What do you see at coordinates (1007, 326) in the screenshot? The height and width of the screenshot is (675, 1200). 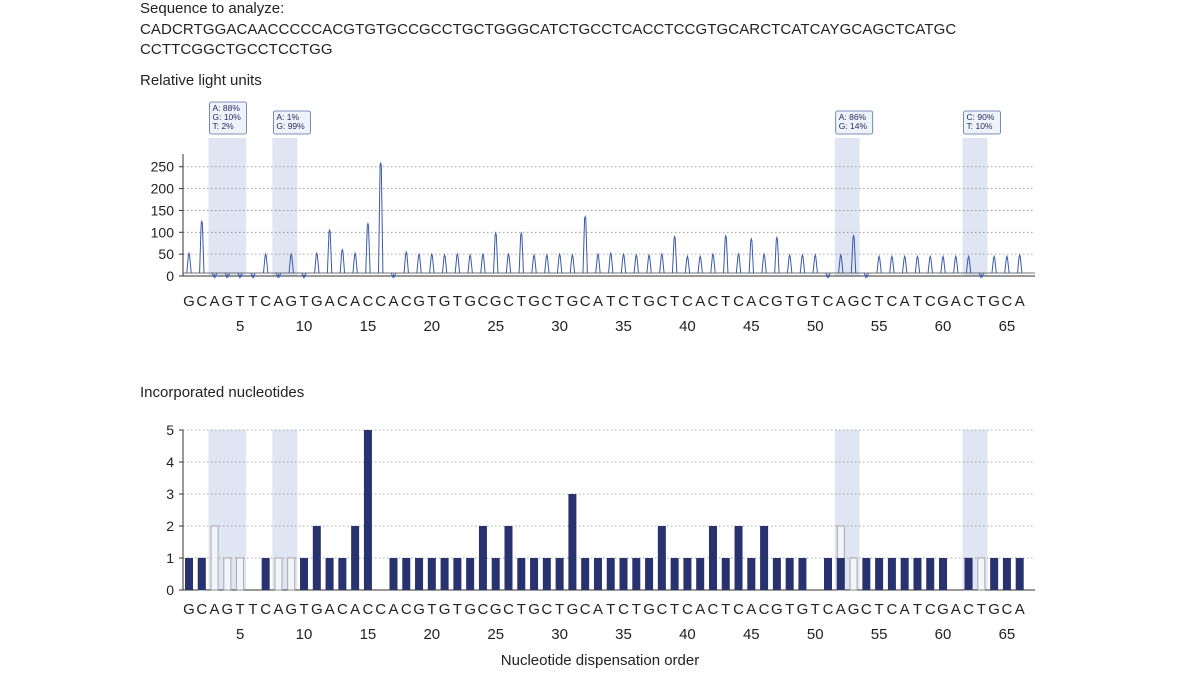 I see `rlu-x-tick-label: 65` at bounding box center [1007, 326].